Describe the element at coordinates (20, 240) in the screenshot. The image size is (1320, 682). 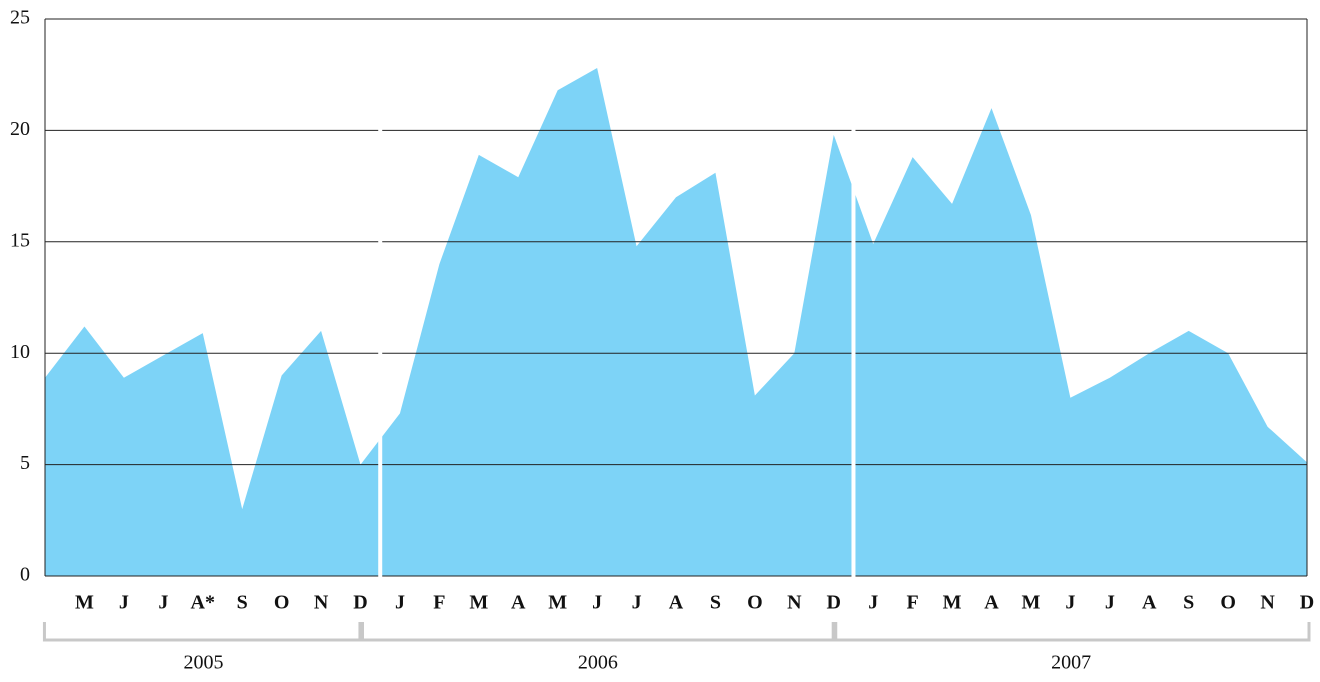
I see `y-tick-label: 15` at that location.